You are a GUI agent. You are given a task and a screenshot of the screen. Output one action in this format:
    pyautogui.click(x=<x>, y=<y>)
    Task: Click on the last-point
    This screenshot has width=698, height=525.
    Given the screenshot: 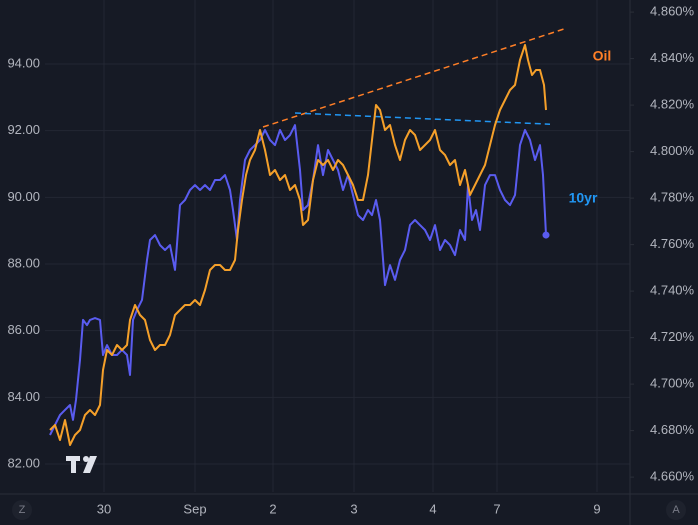 What is the action you would take?
    pyautogui.click(x=546, y=235)
    